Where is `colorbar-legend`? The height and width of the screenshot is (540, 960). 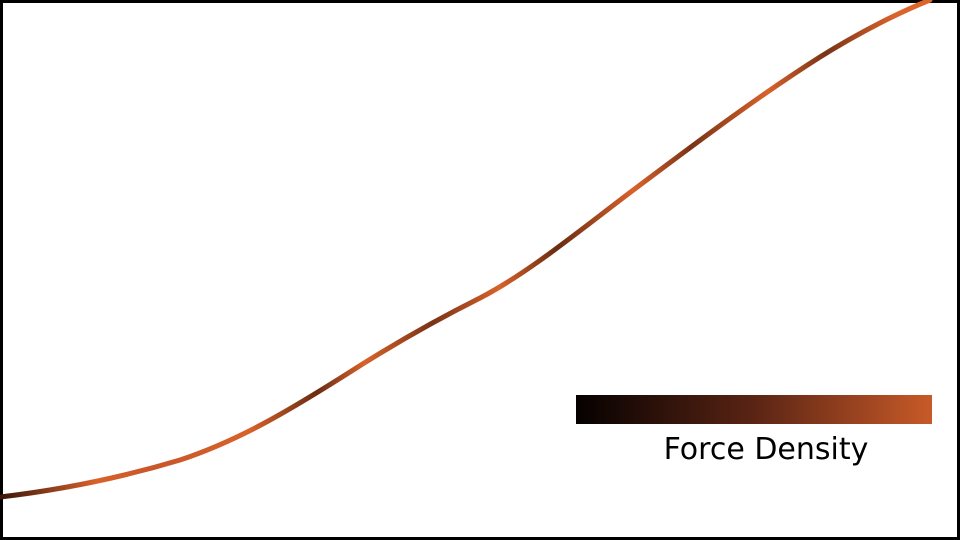
colorbar-legend is located at coordinates (754, 409).